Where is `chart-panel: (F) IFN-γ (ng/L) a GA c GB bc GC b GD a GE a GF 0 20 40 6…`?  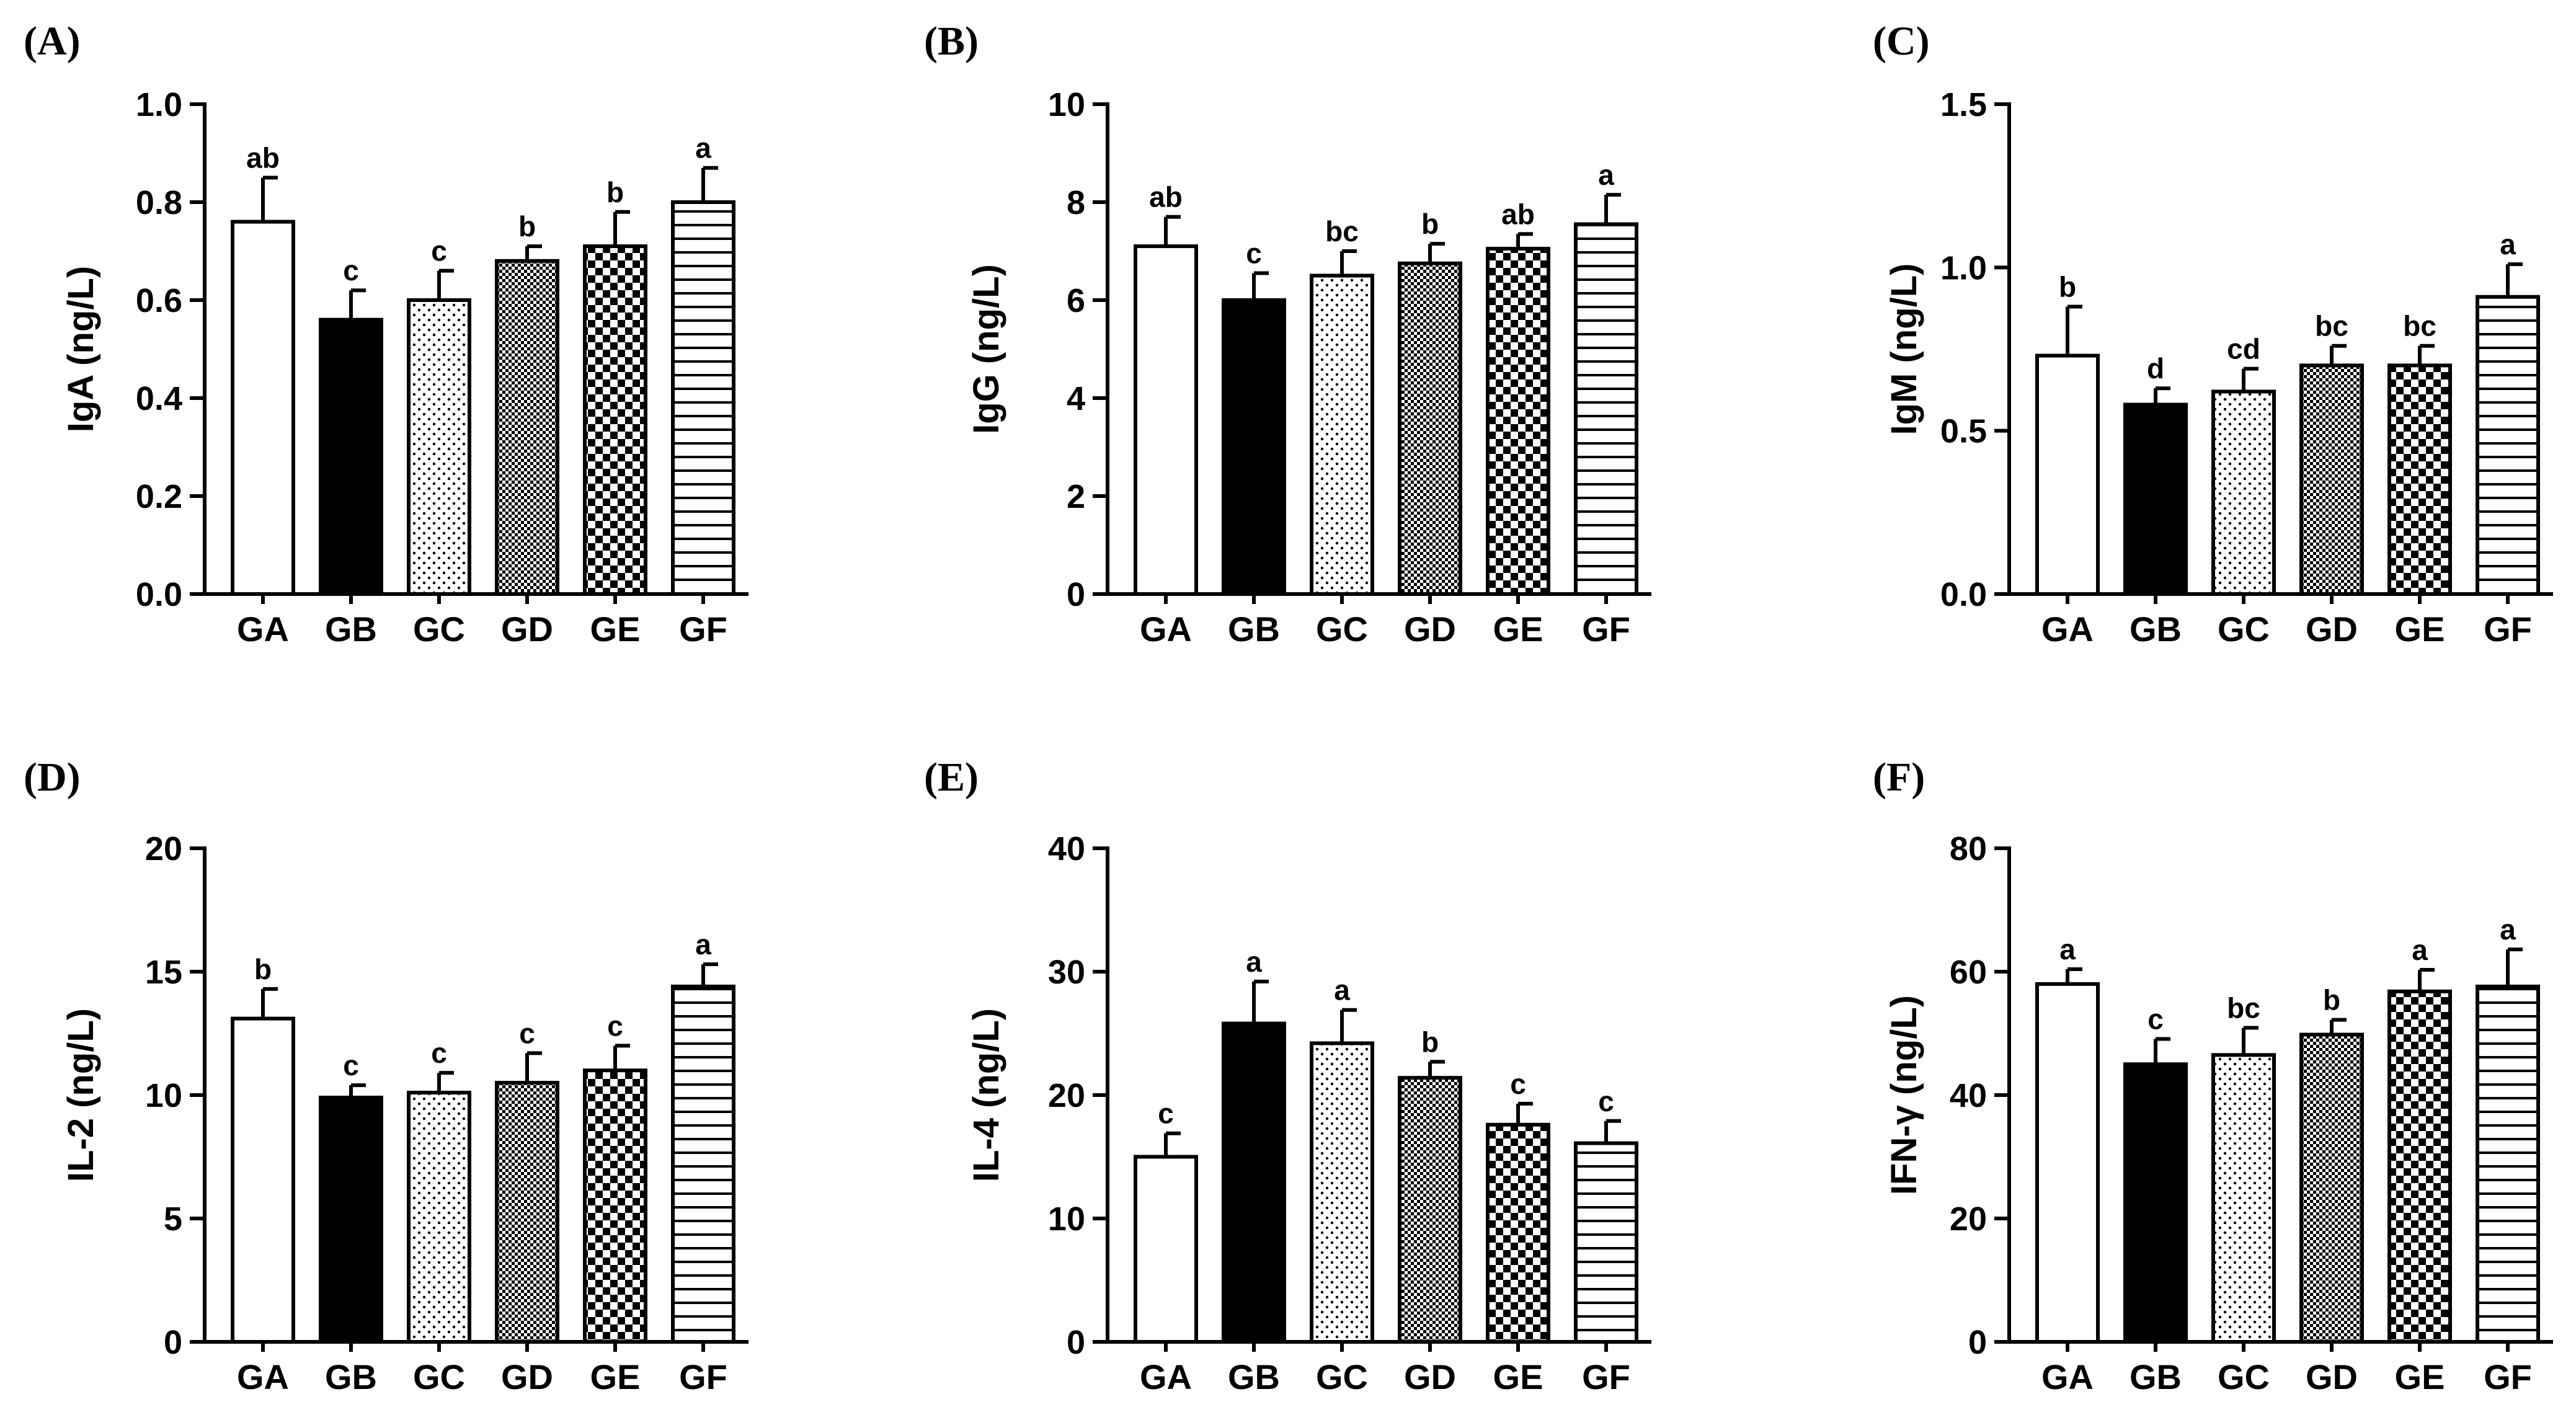
chart-panel: (F) IFN-γ (ng/L) a GA c GB bc GC b GD a GE a GF 0 20 40 6… is located at coordinates (2213, 1075).